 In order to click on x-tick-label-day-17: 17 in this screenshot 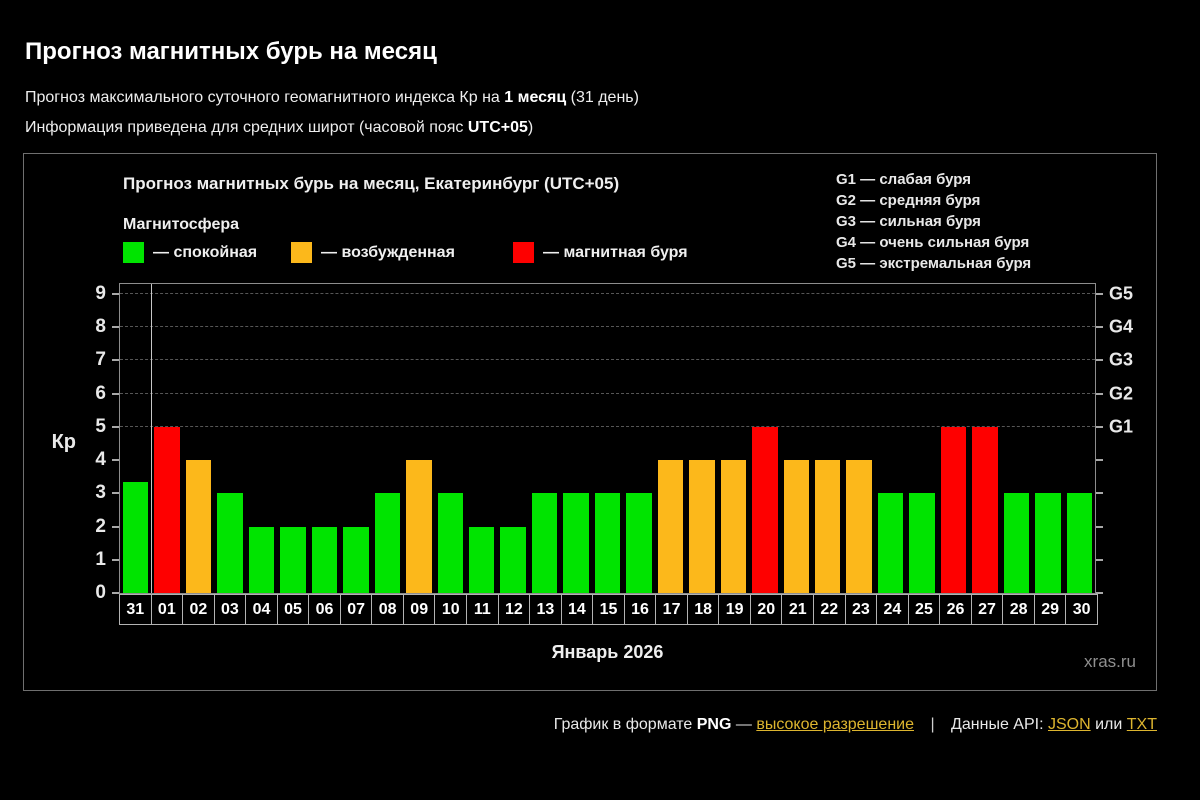, I will do `click(671, 609)`.